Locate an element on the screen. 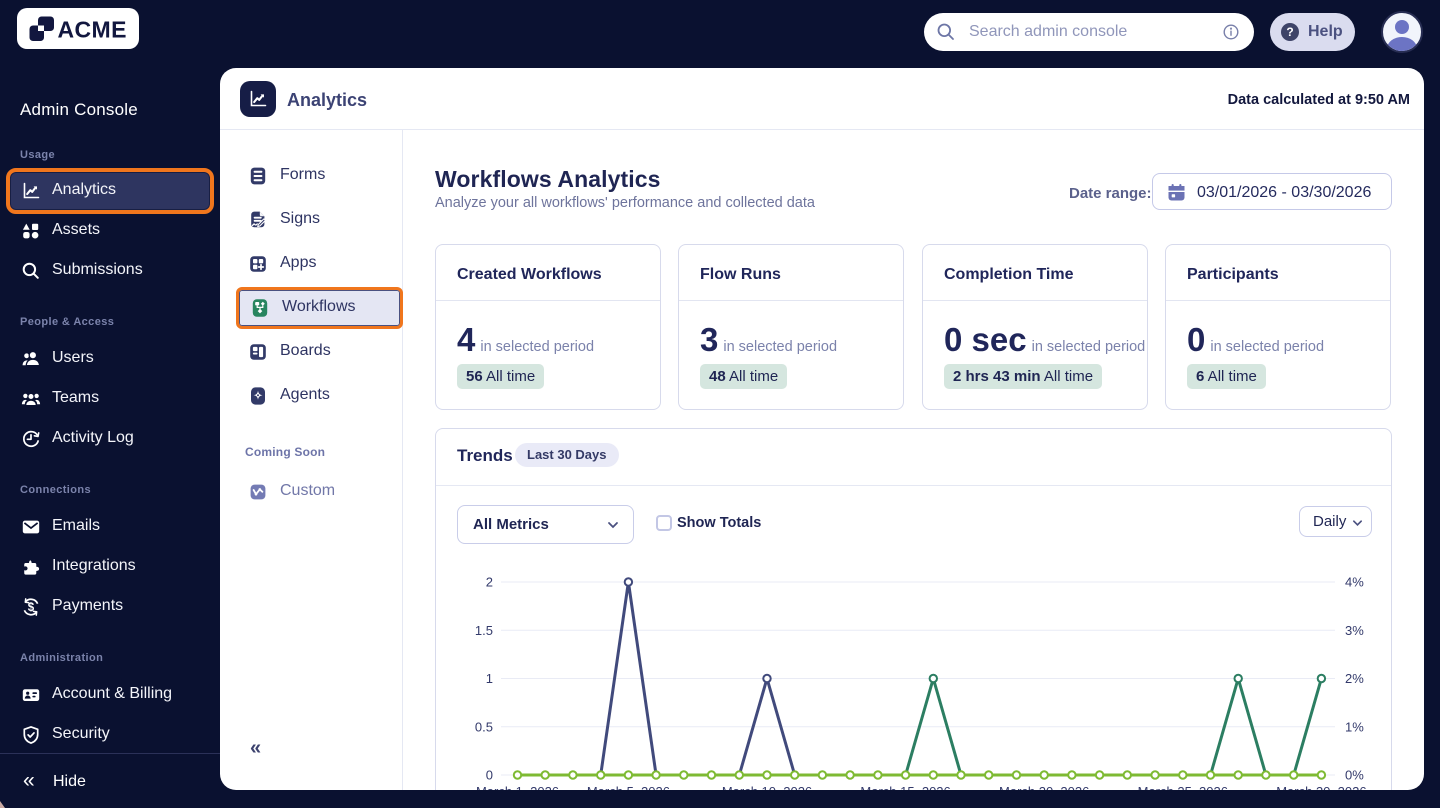 This screenshot has height=808, width=1440. svg-text: 1% is located at coordinates (1354, 726).